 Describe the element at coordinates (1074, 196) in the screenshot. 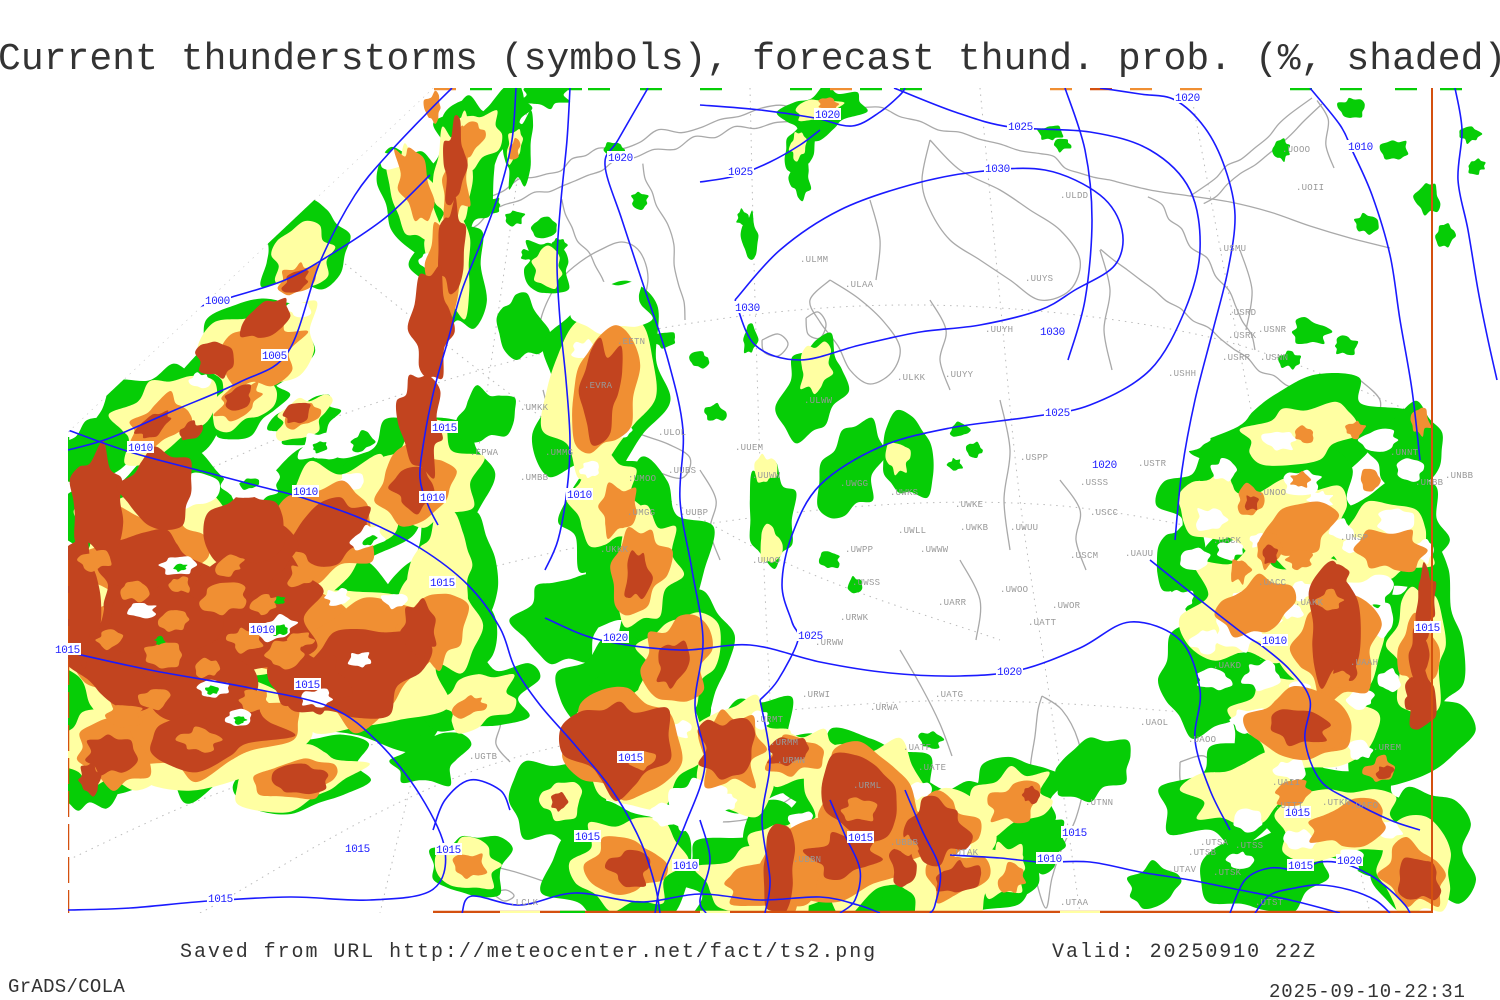

I see `svg-text: .ULDD` at that location.